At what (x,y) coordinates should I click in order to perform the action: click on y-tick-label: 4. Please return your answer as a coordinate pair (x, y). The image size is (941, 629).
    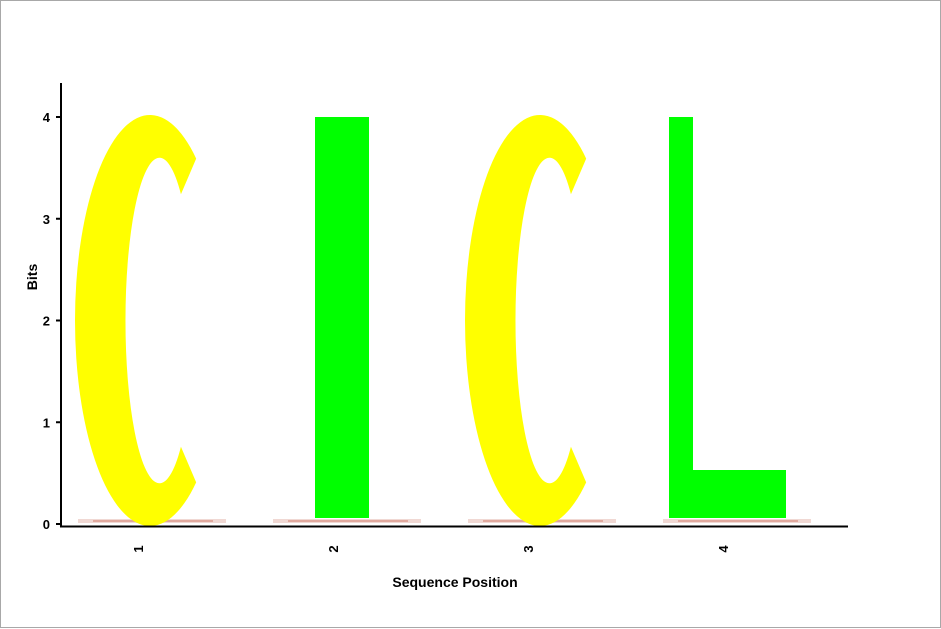
    Looking at the image, I should click on (47, 117).